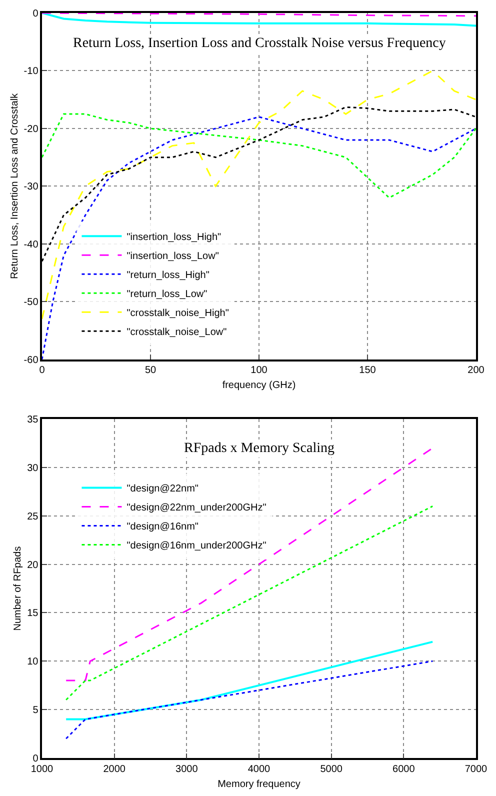 The height and width of the screenshot is (796, 496). I want to click on legend-label: "design@22nm", so click(162, 489).